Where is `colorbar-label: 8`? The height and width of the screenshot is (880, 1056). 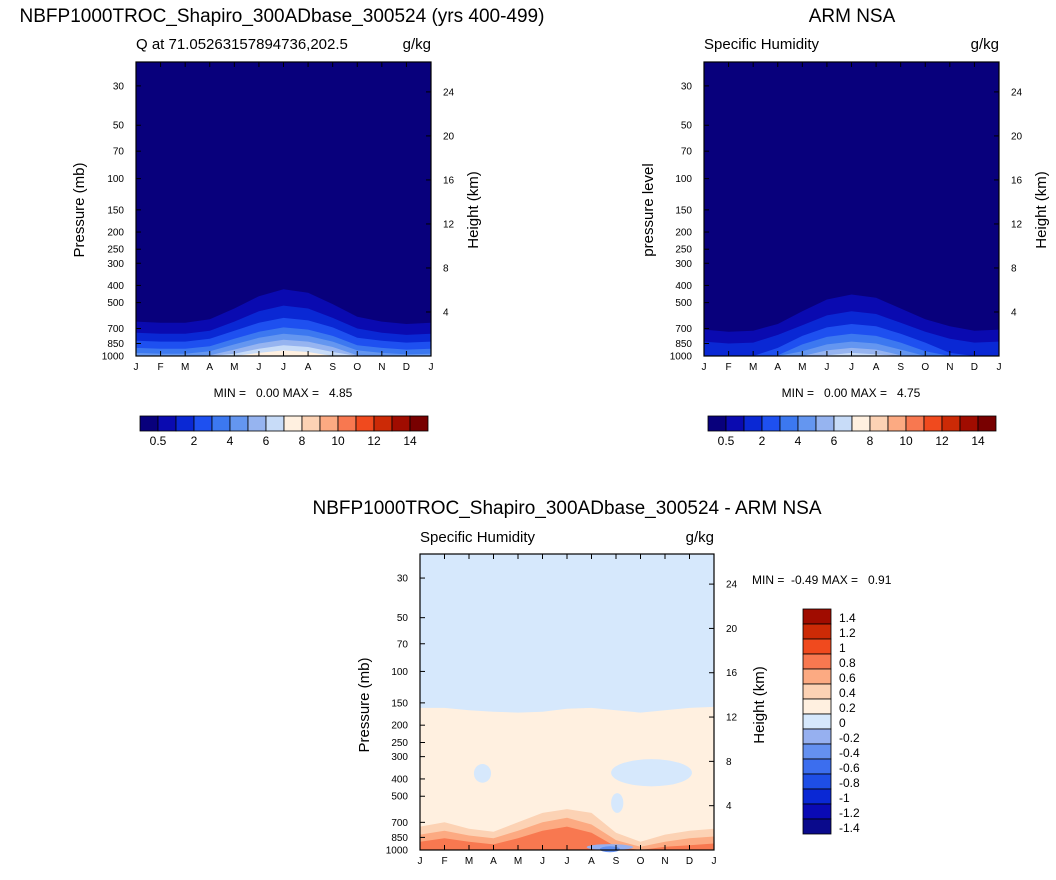 colorbar-label: 8 is located at coordinates (302, 441).